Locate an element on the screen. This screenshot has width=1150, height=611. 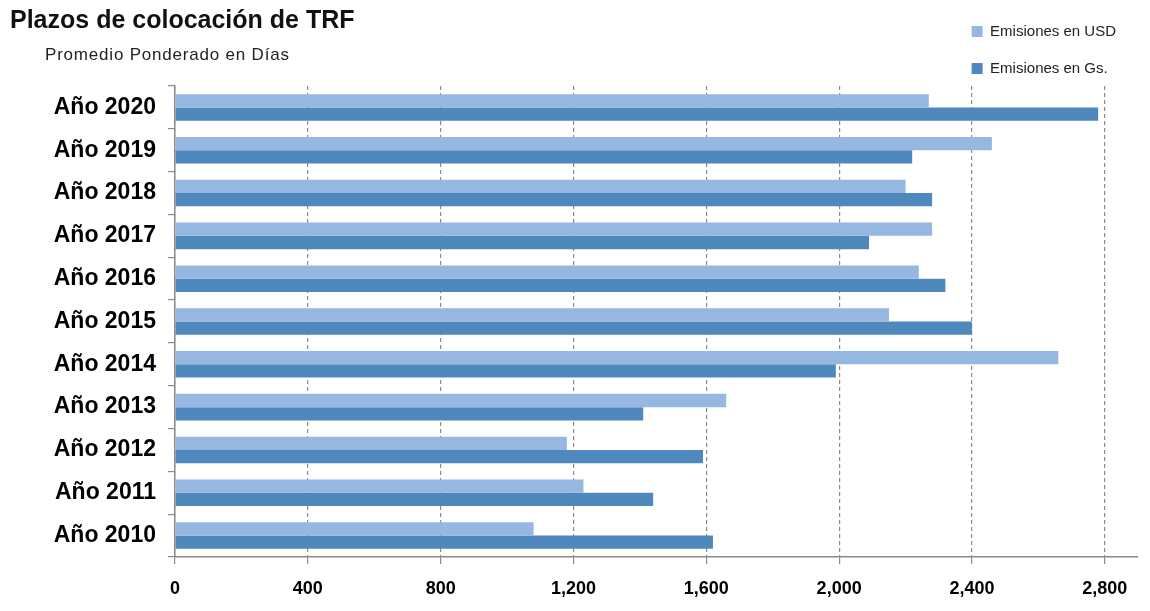
y-tick-label: Año 2014 is located at coordinates (105, 362).